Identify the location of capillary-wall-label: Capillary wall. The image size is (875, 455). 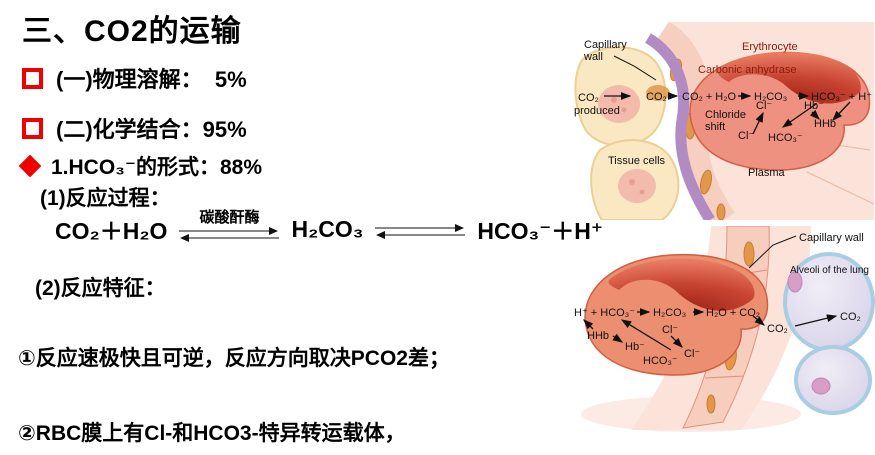
(831, 238).